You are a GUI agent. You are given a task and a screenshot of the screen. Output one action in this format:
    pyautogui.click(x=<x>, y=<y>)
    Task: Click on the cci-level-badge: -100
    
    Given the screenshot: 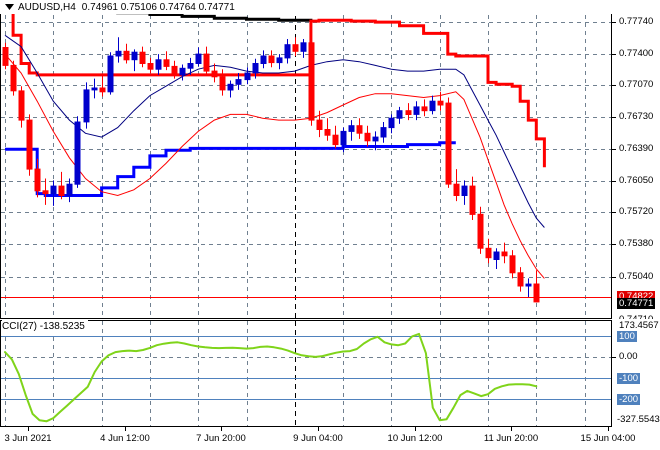 What is the action you would take?
    pyautogui.click(x=629, y=378)
    